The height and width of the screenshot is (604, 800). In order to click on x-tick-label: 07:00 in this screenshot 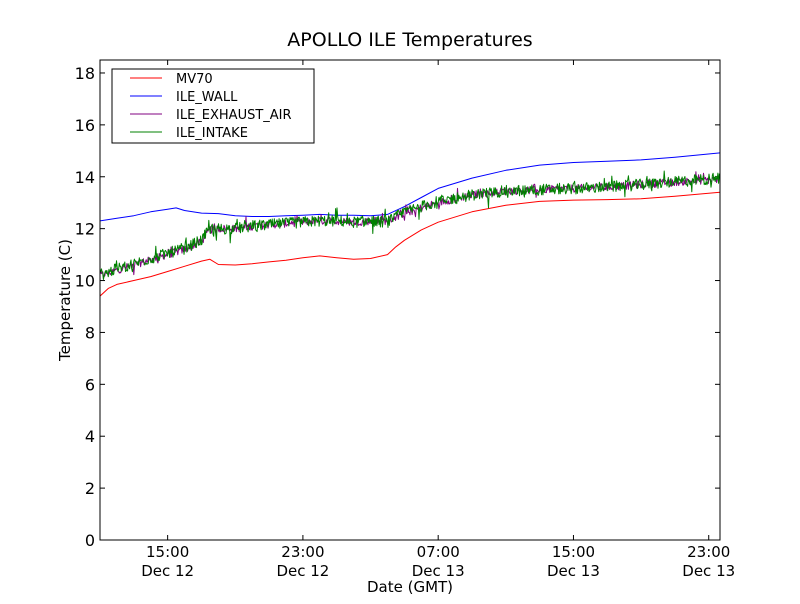, I will do `click(438, 552)`.